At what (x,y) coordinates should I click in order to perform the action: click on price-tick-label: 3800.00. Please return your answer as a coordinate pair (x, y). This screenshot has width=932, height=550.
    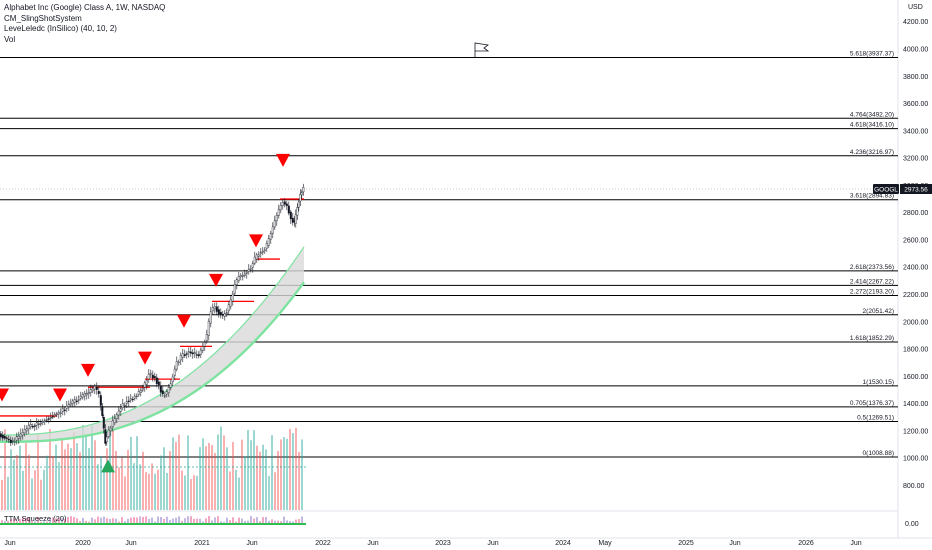
    Looking at the image, I should click on (915, 77).